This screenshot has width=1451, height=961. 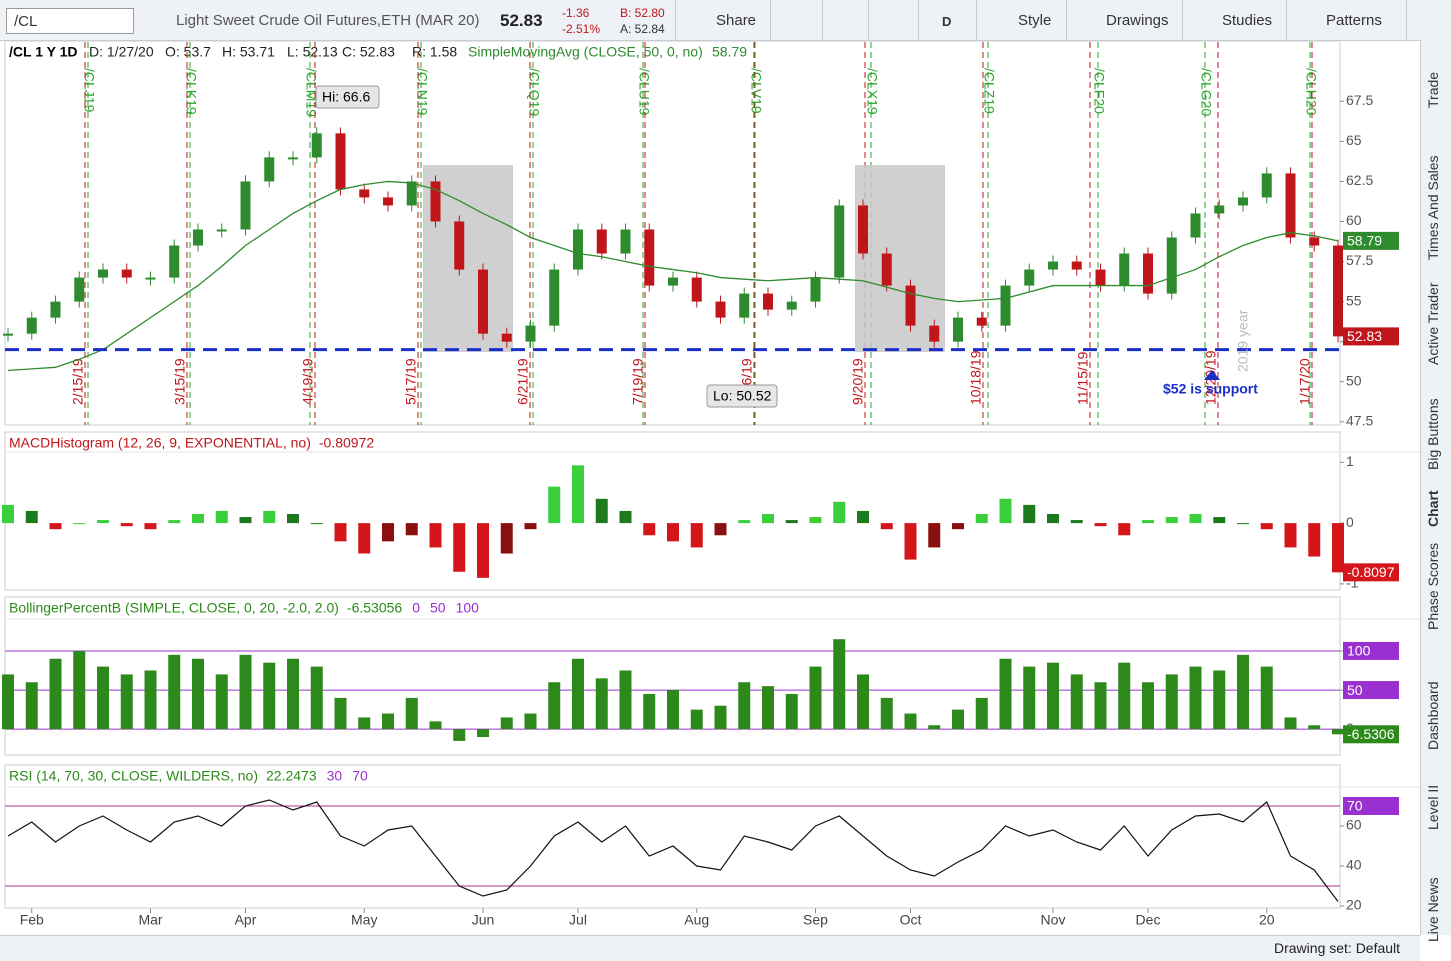 What do you see at coordinates (1354, 20) in the screenshot?
I see `patterns-button: Patterns` at bounding box center [1354, 20].